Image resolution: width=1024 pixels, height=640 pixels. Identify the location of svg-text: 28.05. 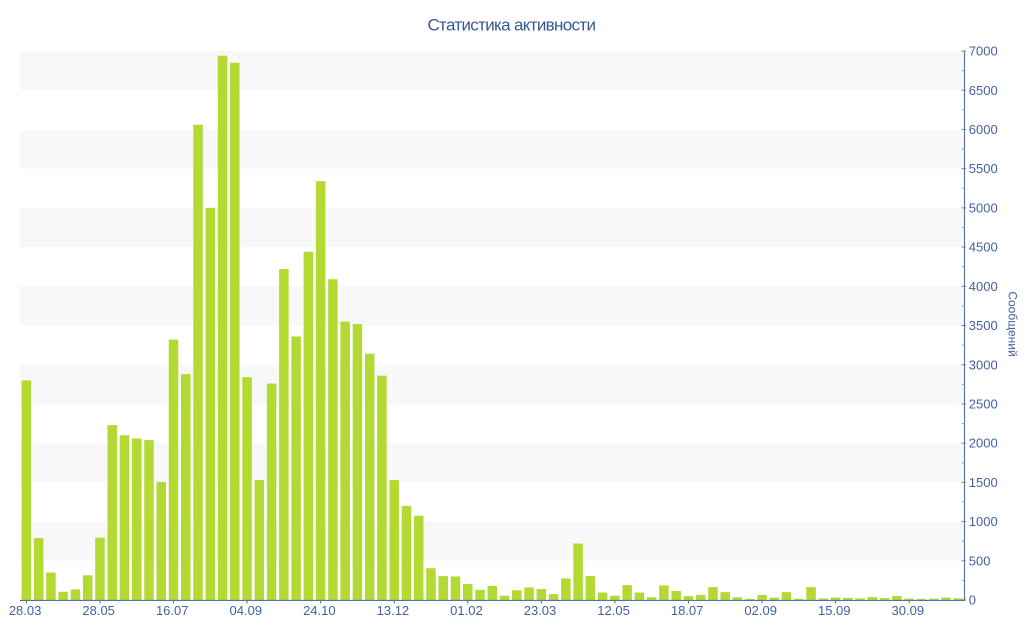
(98, 610).